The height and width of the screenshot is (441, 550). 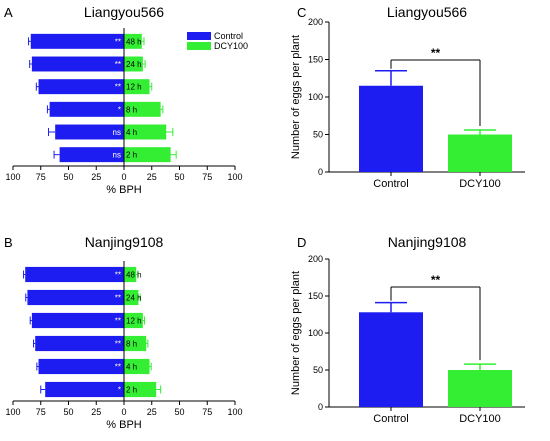 I want to click on time-label: 48 h, so click(x=134, y=275).